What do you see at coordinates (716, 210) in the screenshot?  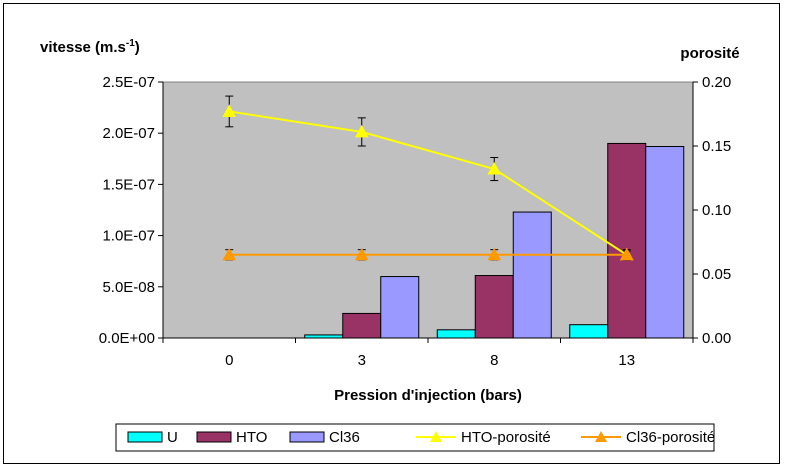 I see `y-right-tick-label: 0.10` at bounding box center [716, 210].